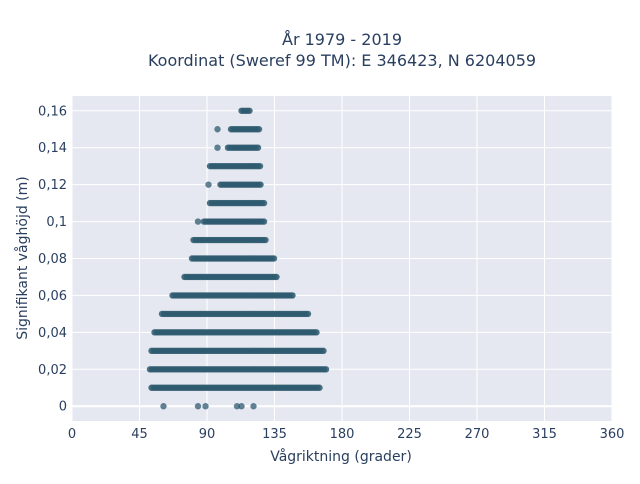 The image size is (640, 484). What do you see at coordinates (342, 434) in the screenshot?
I see `x-tick-label: 180` at bounding box center [342, 434].